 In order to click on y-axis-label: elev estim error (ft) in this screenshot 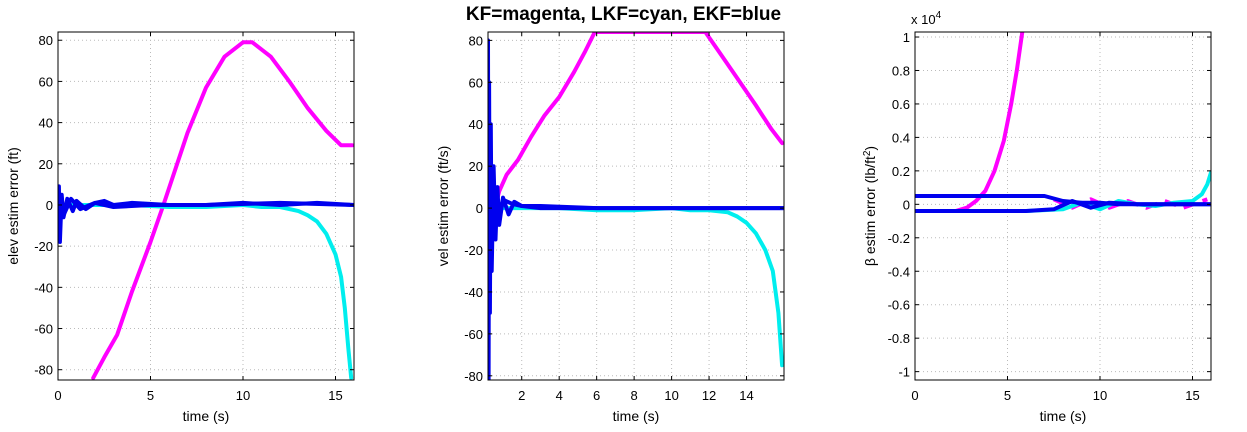, I will do `click(13, 205)`.